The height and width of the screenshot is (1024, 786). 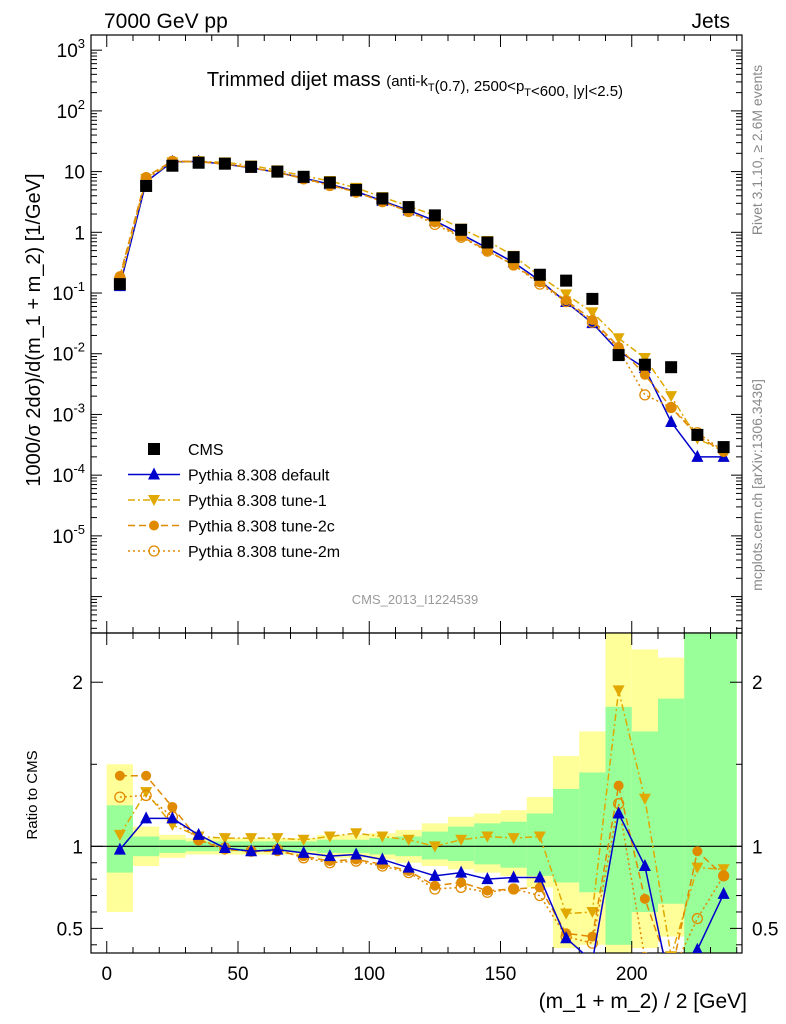 I want to click on legend-label: Pythia 8.308 tune-2c, so click(x=261, y=527).